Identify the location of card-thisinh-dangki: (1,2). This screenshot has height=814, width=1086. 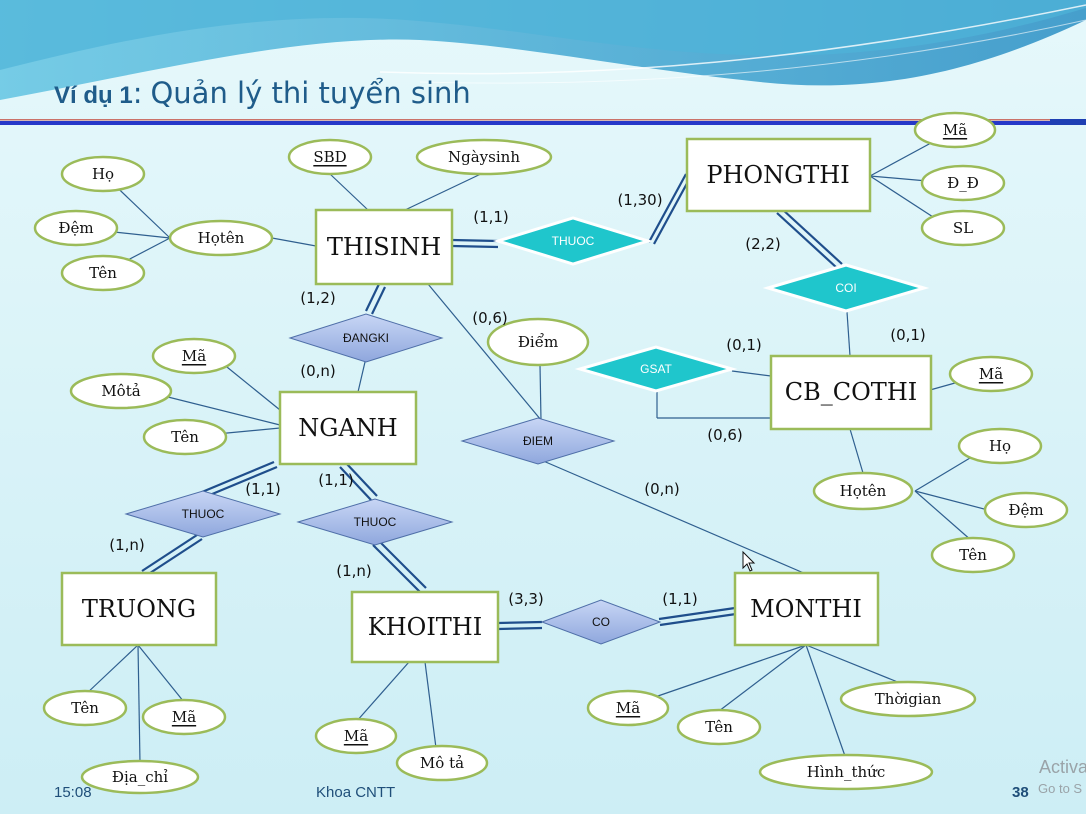
(318, 298).